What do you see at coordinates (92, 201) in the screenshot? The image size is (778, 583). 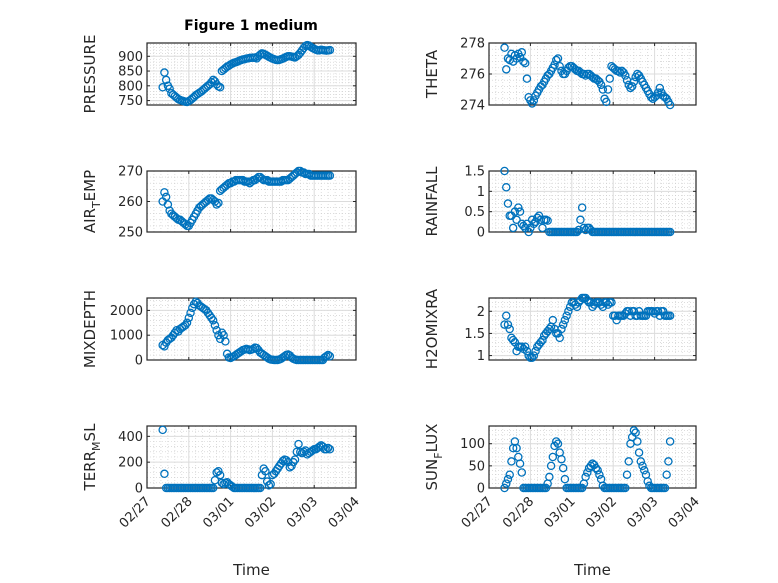 I see `y-axis-label: AIRTEMP` at bounding box center [92, 201].